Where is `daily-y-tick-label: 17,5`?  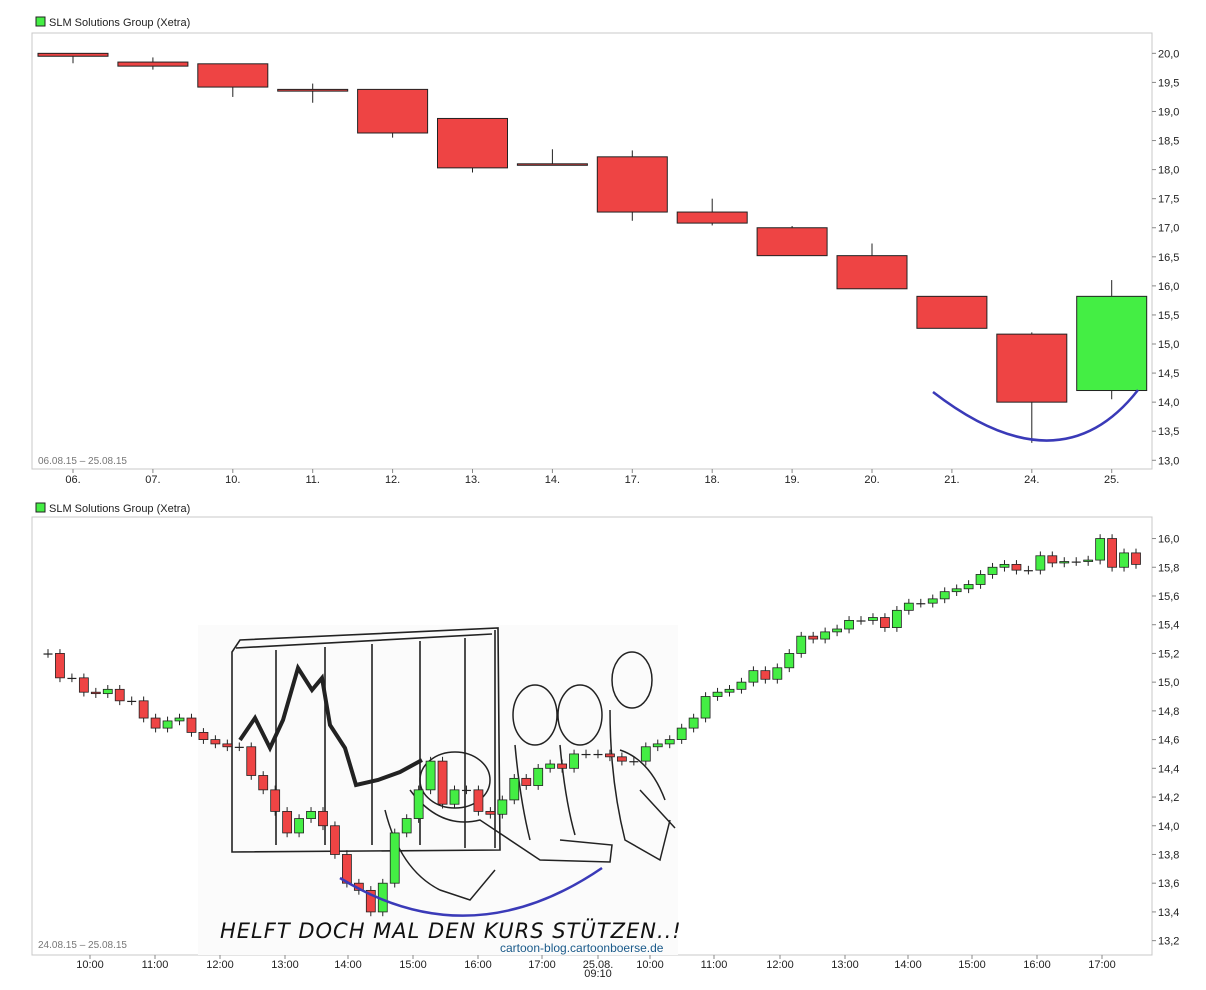
daily-y-tick-label: 17,5 is located at coordinates (1168, 200).